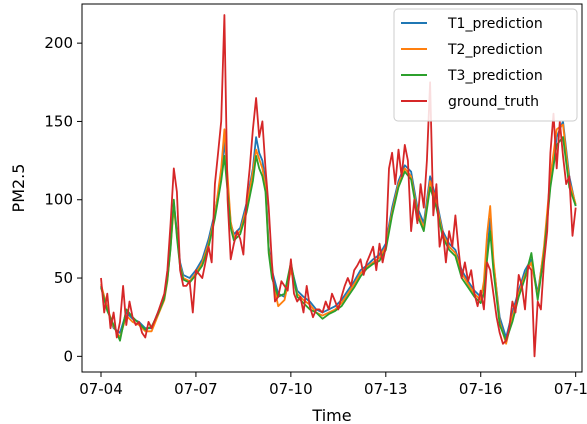 Image resolution: width=587 pixels, height=424 pixels. I want to click on y-axis: 0 50 100 150 200, so click(63, 199).